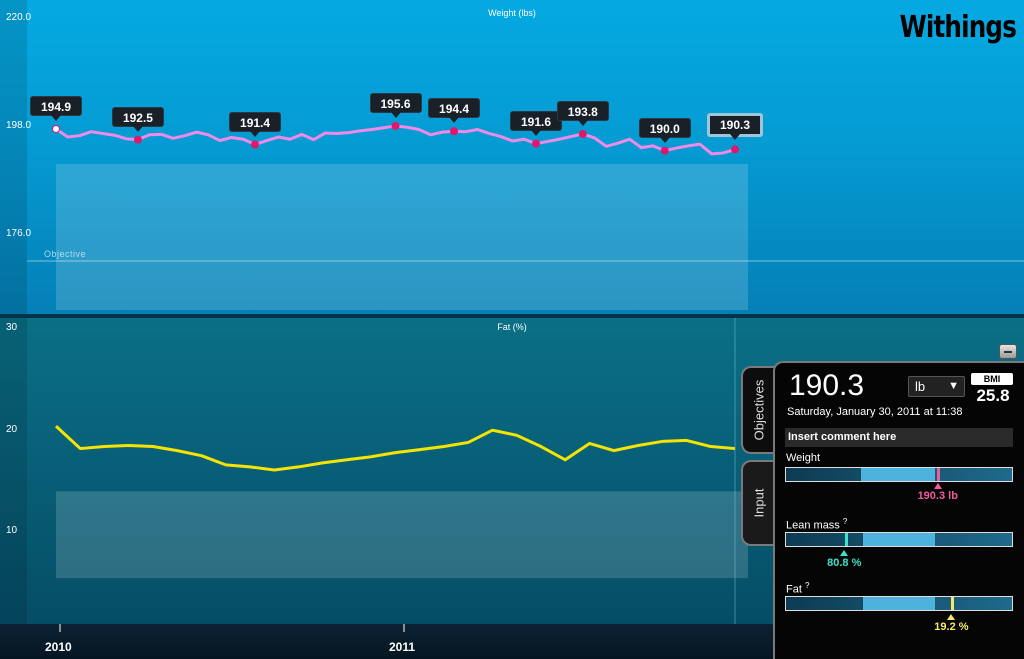 The image size is (1024, 659). Describe the element at coordinates (255, 124) in the screenshot. I see `weight-point-label: 191.4` at that location.